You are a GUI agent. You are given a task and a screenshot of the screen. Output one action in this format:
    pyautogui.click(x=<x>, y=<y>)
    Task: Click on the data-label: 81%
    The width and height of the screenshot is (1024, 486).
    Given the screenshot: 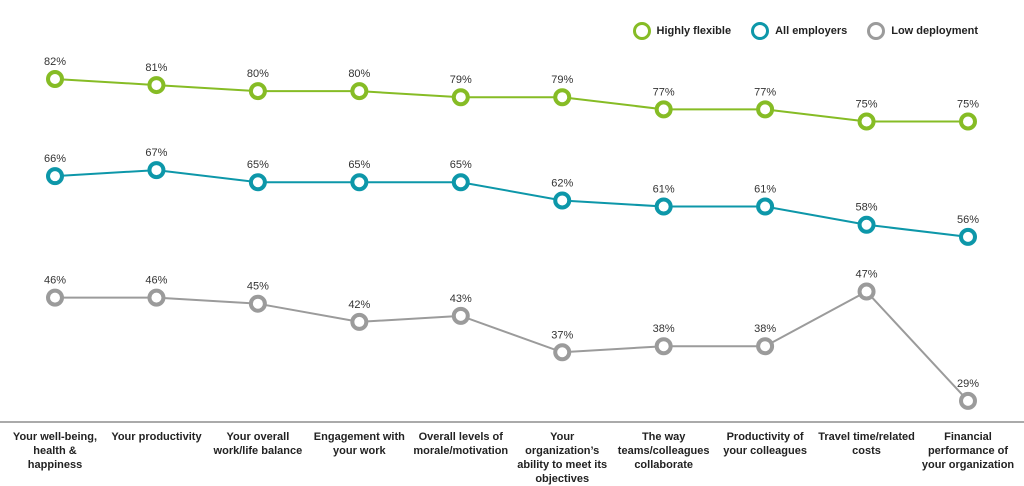 What is the action you would take?
    pyautogui.click(x=156, y=68)
    